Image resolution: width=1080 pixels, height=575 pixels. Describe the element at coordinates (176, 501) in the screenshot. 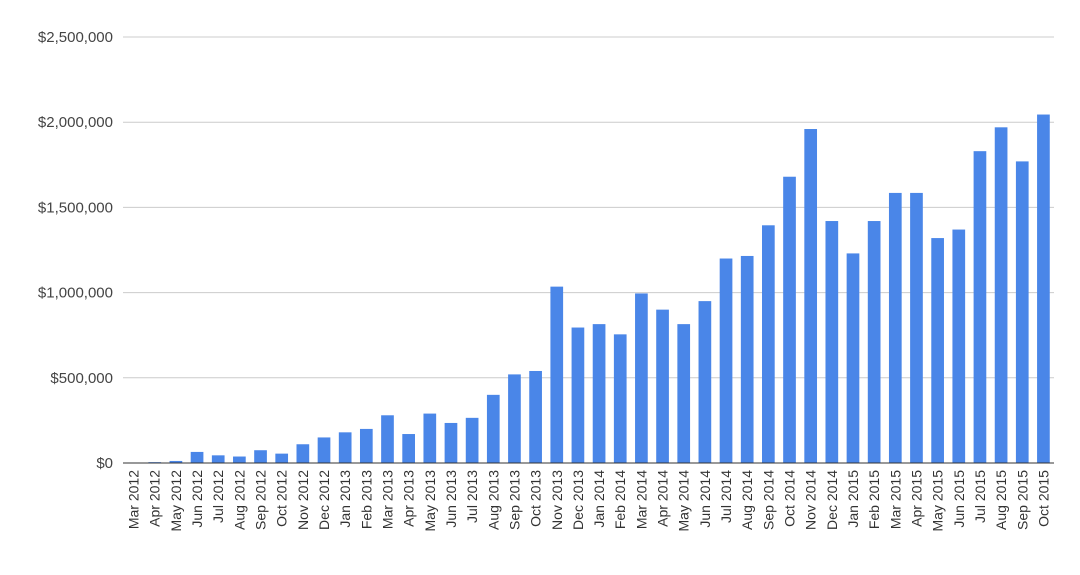

I see `x-tick-label: May 2012` at that location.